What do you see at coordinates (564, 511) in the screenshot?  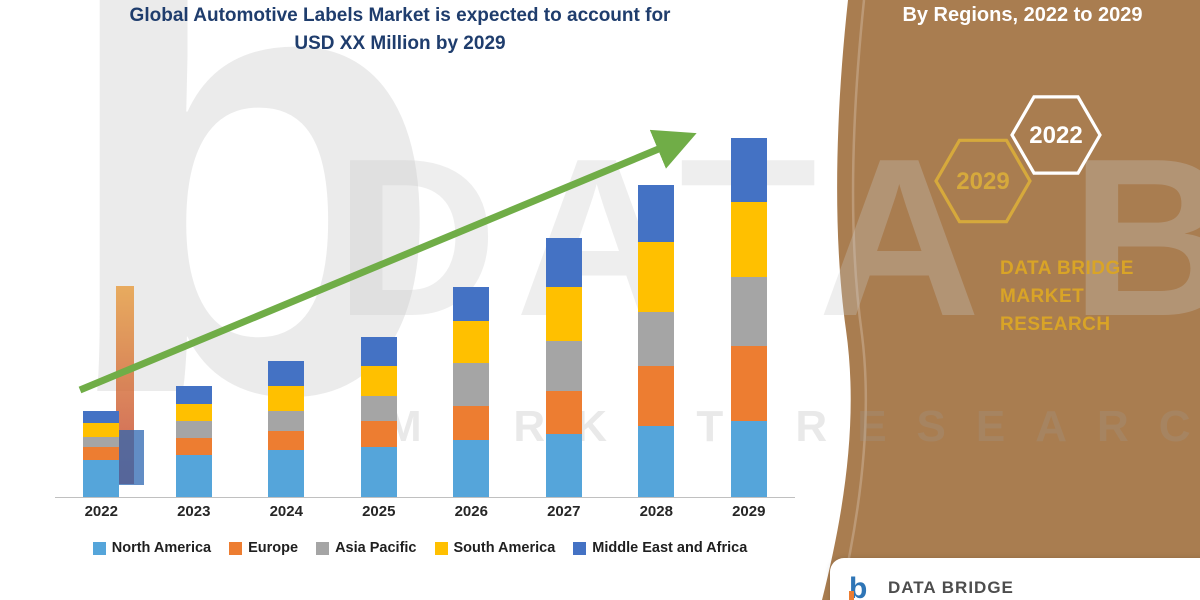 I see `x-axis-label: 2027` at bounding box center [564, 511].